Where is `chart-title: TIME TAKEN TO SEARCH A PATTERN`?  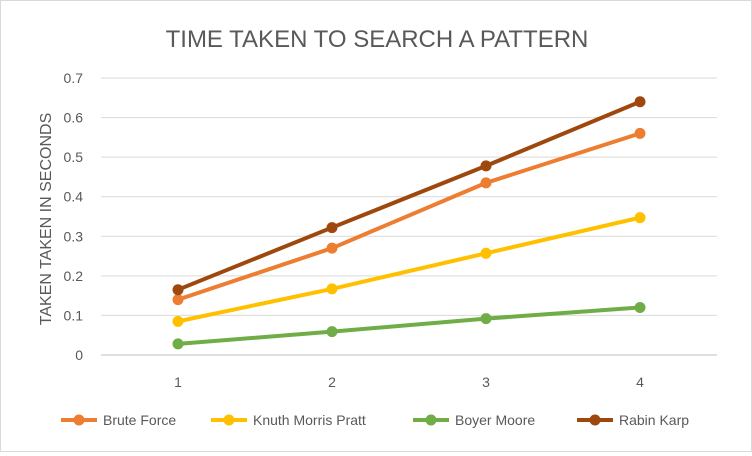
chart-title: TIME TAKEN TO SEARCH A PATTERN is located at coordinates (377, 39).